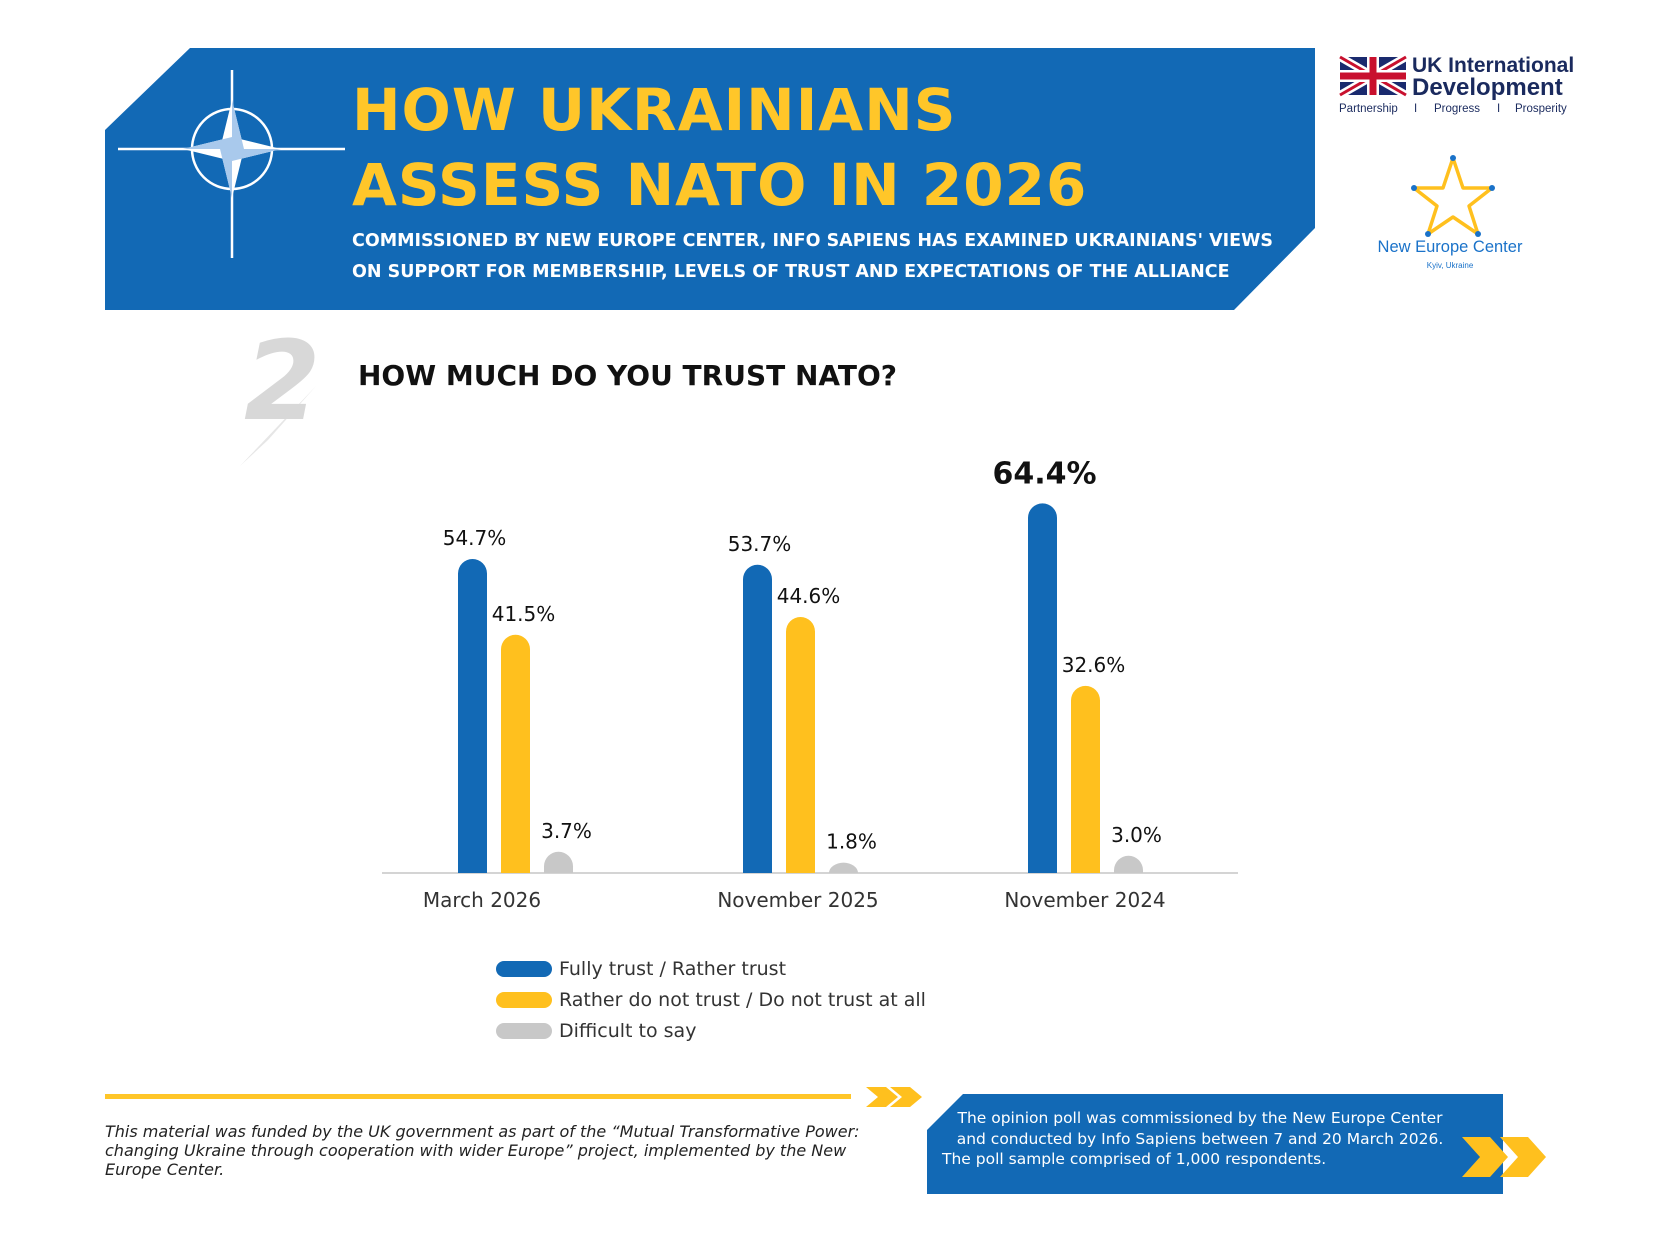 This screenshot has height=1250, width=1667. What do you see at coordinates (760, 544) in the screenshot?
I see `data-label: 53.7%` at bounding box center [760, 544].